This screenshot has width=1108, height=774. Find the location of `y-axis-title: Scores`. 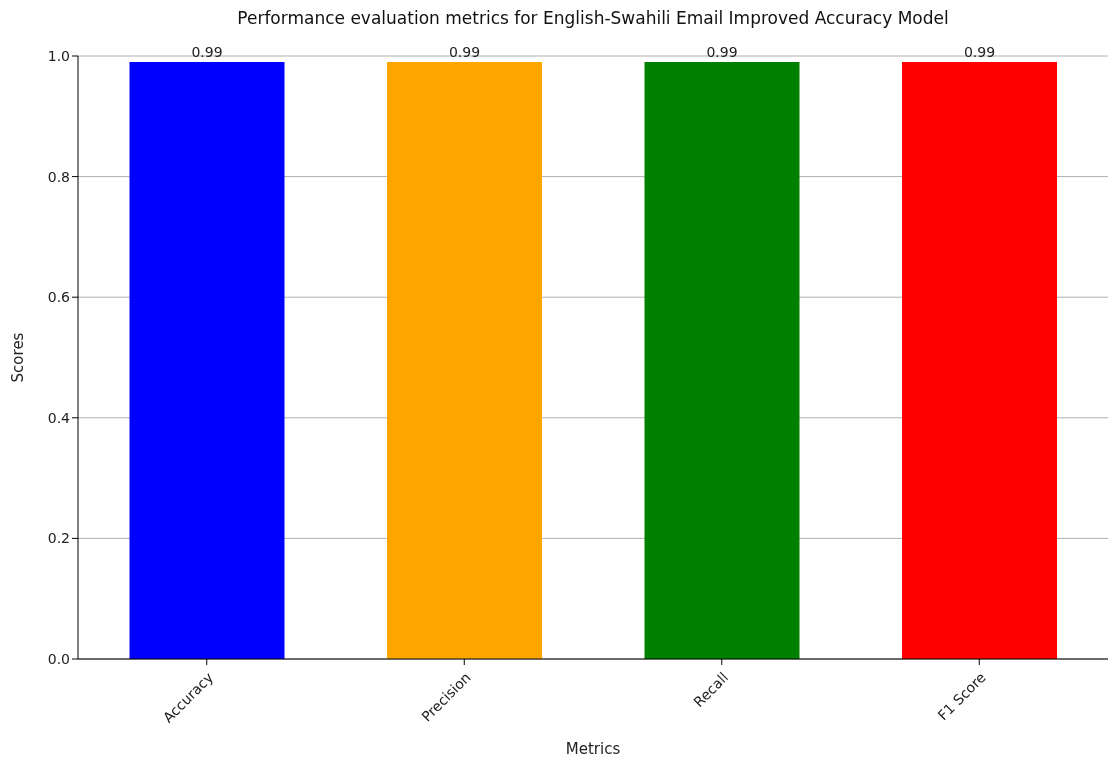

y-axis-title: Scores is located at coordinates (18, 357).